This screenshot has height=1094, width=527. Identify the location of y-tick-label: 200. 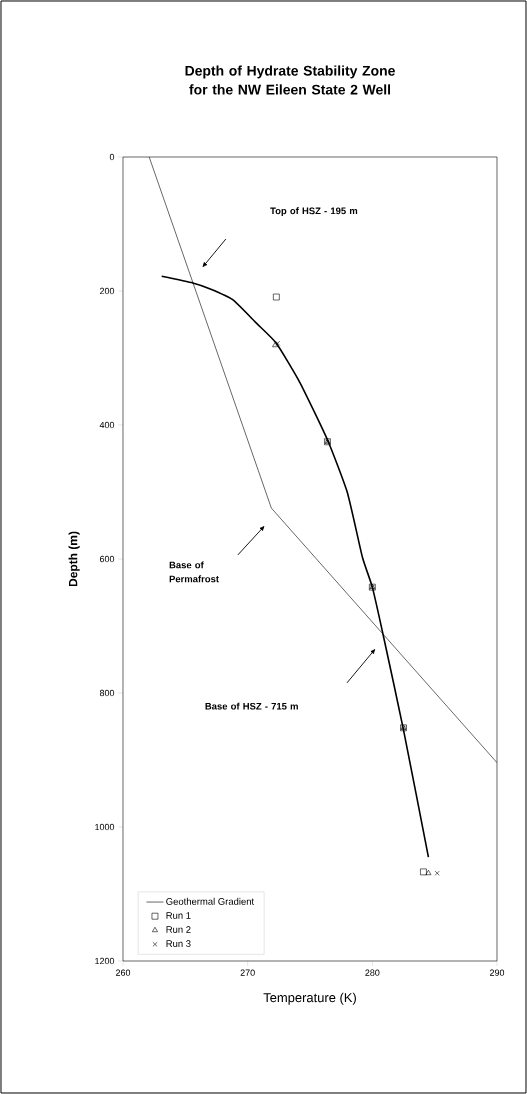
(107, 291).